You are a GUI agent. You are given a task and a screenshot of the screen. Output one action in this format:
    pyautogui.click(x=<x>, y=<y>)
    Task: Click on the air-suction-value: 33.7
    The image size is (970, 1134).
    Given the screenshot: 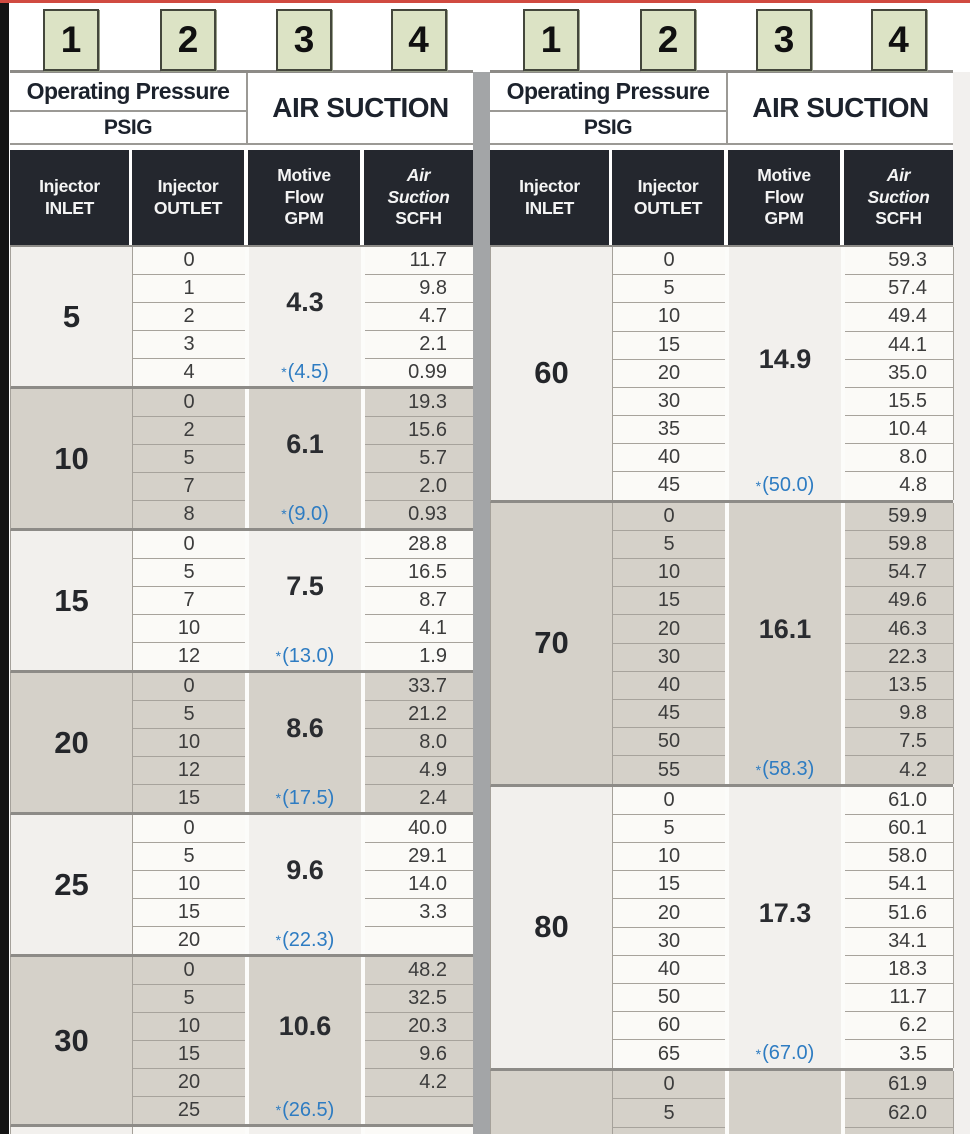 What is the action you would take?
    pyautogui.click(x=419, y=687)
    